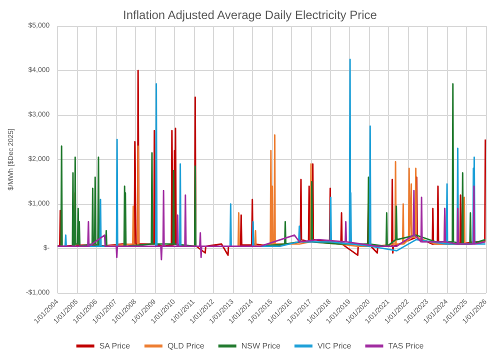 This screenshot has height=357, width=500. What do you see at coordinates (250, 15) in the screenshot?
I see `chart-title: Inflation Adjusted Average Daily Electricity Price` at bounding box center [250, 15].